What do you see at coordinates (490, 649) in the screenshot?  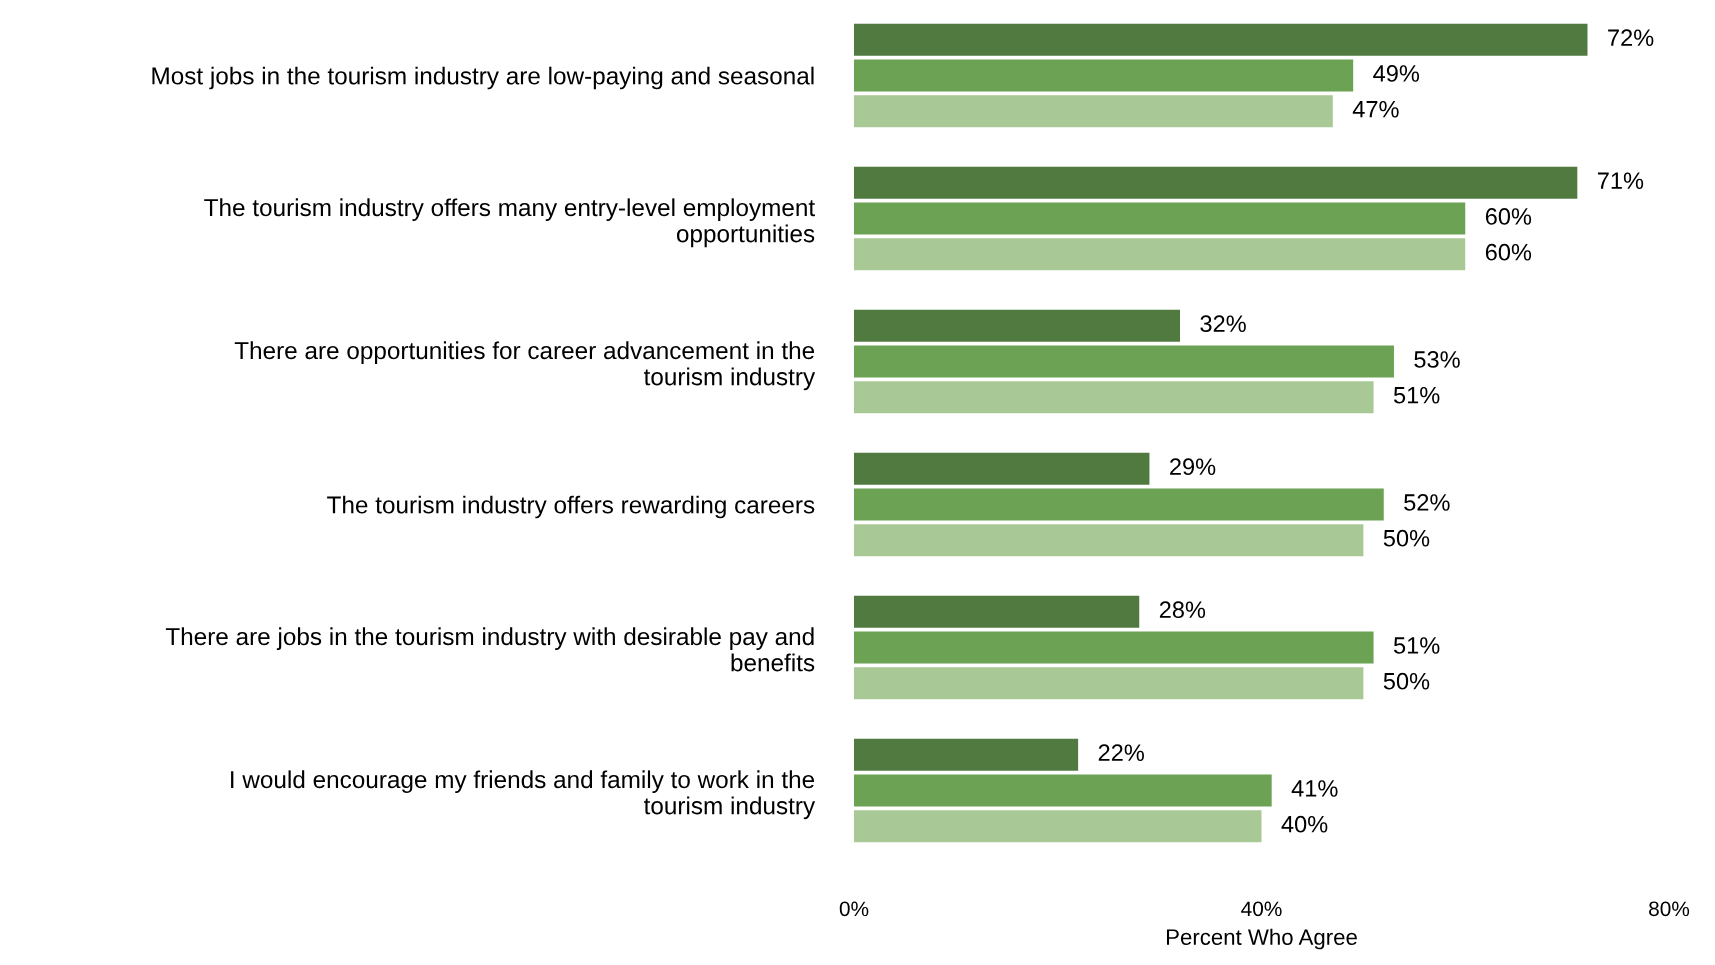 I see `y-tick-label: There are jobs in the tourism industry with desirable pay and benefits` at bounding box center [490, 649].